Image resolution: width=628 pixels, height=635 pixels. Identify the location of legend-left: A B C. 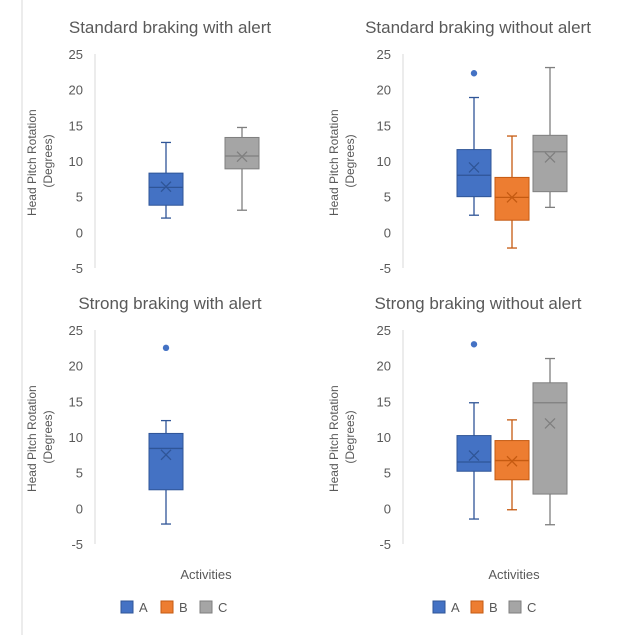
(173, 607).